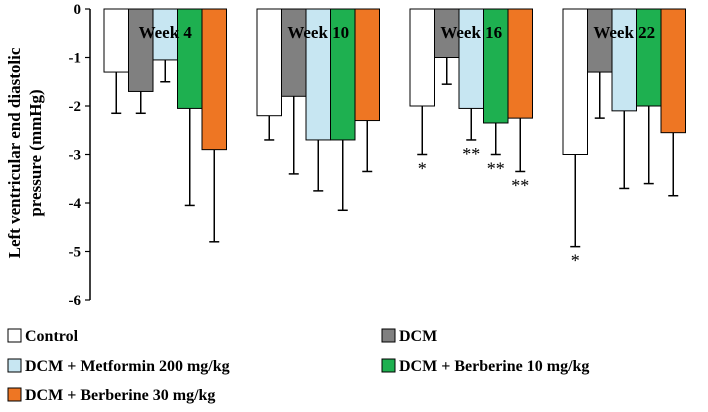 The height and width of the screenshot is (412, 708). What do you see at coordinates (127, 366) in the screenshot?
I see `legend-label: DCM + Metformin 200 mg/kg` at bounding box center [127, 366].